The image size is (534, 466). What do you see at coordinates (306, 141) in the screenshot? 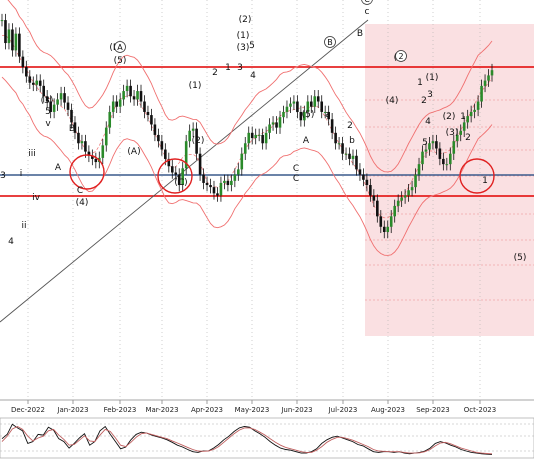
I see `wave-label-29: A` at bounding box center [306, 141].